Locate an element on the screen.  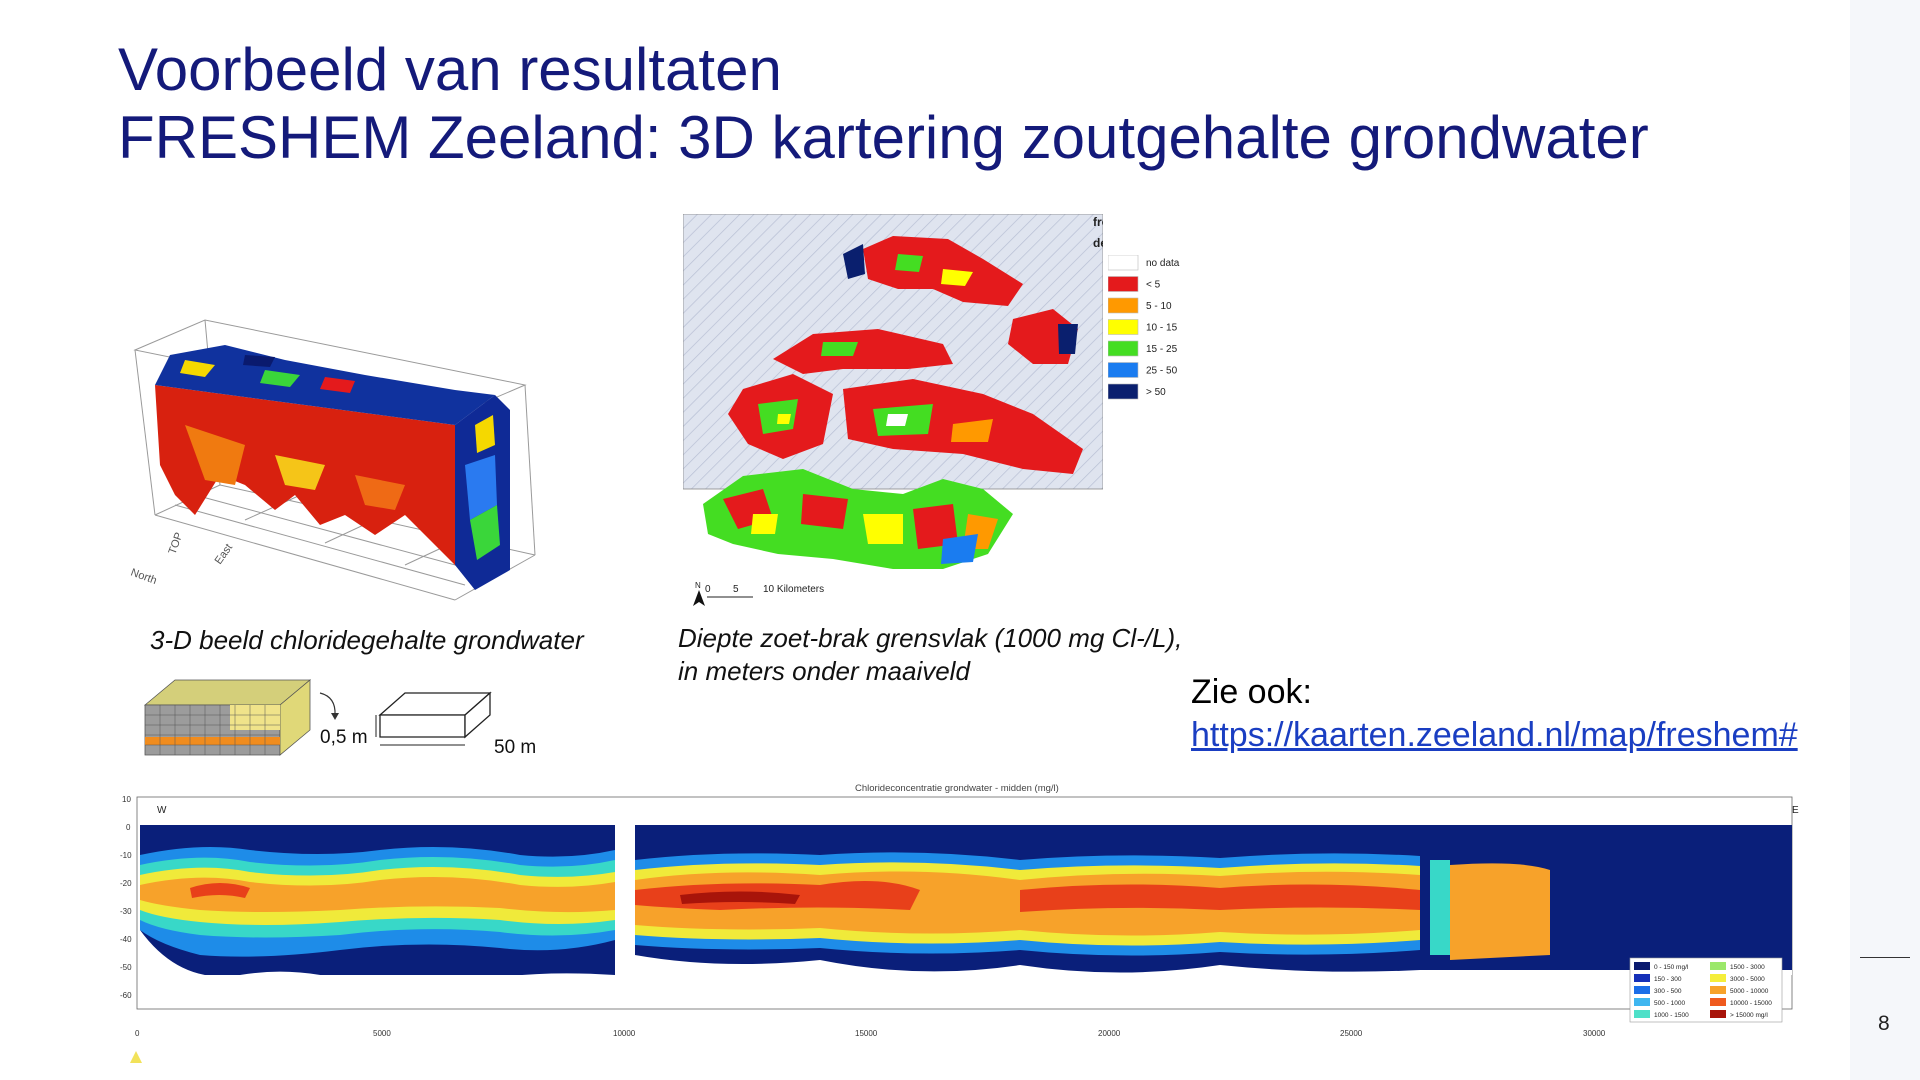
axis-label-east: East is located at coordinates (224, 554).